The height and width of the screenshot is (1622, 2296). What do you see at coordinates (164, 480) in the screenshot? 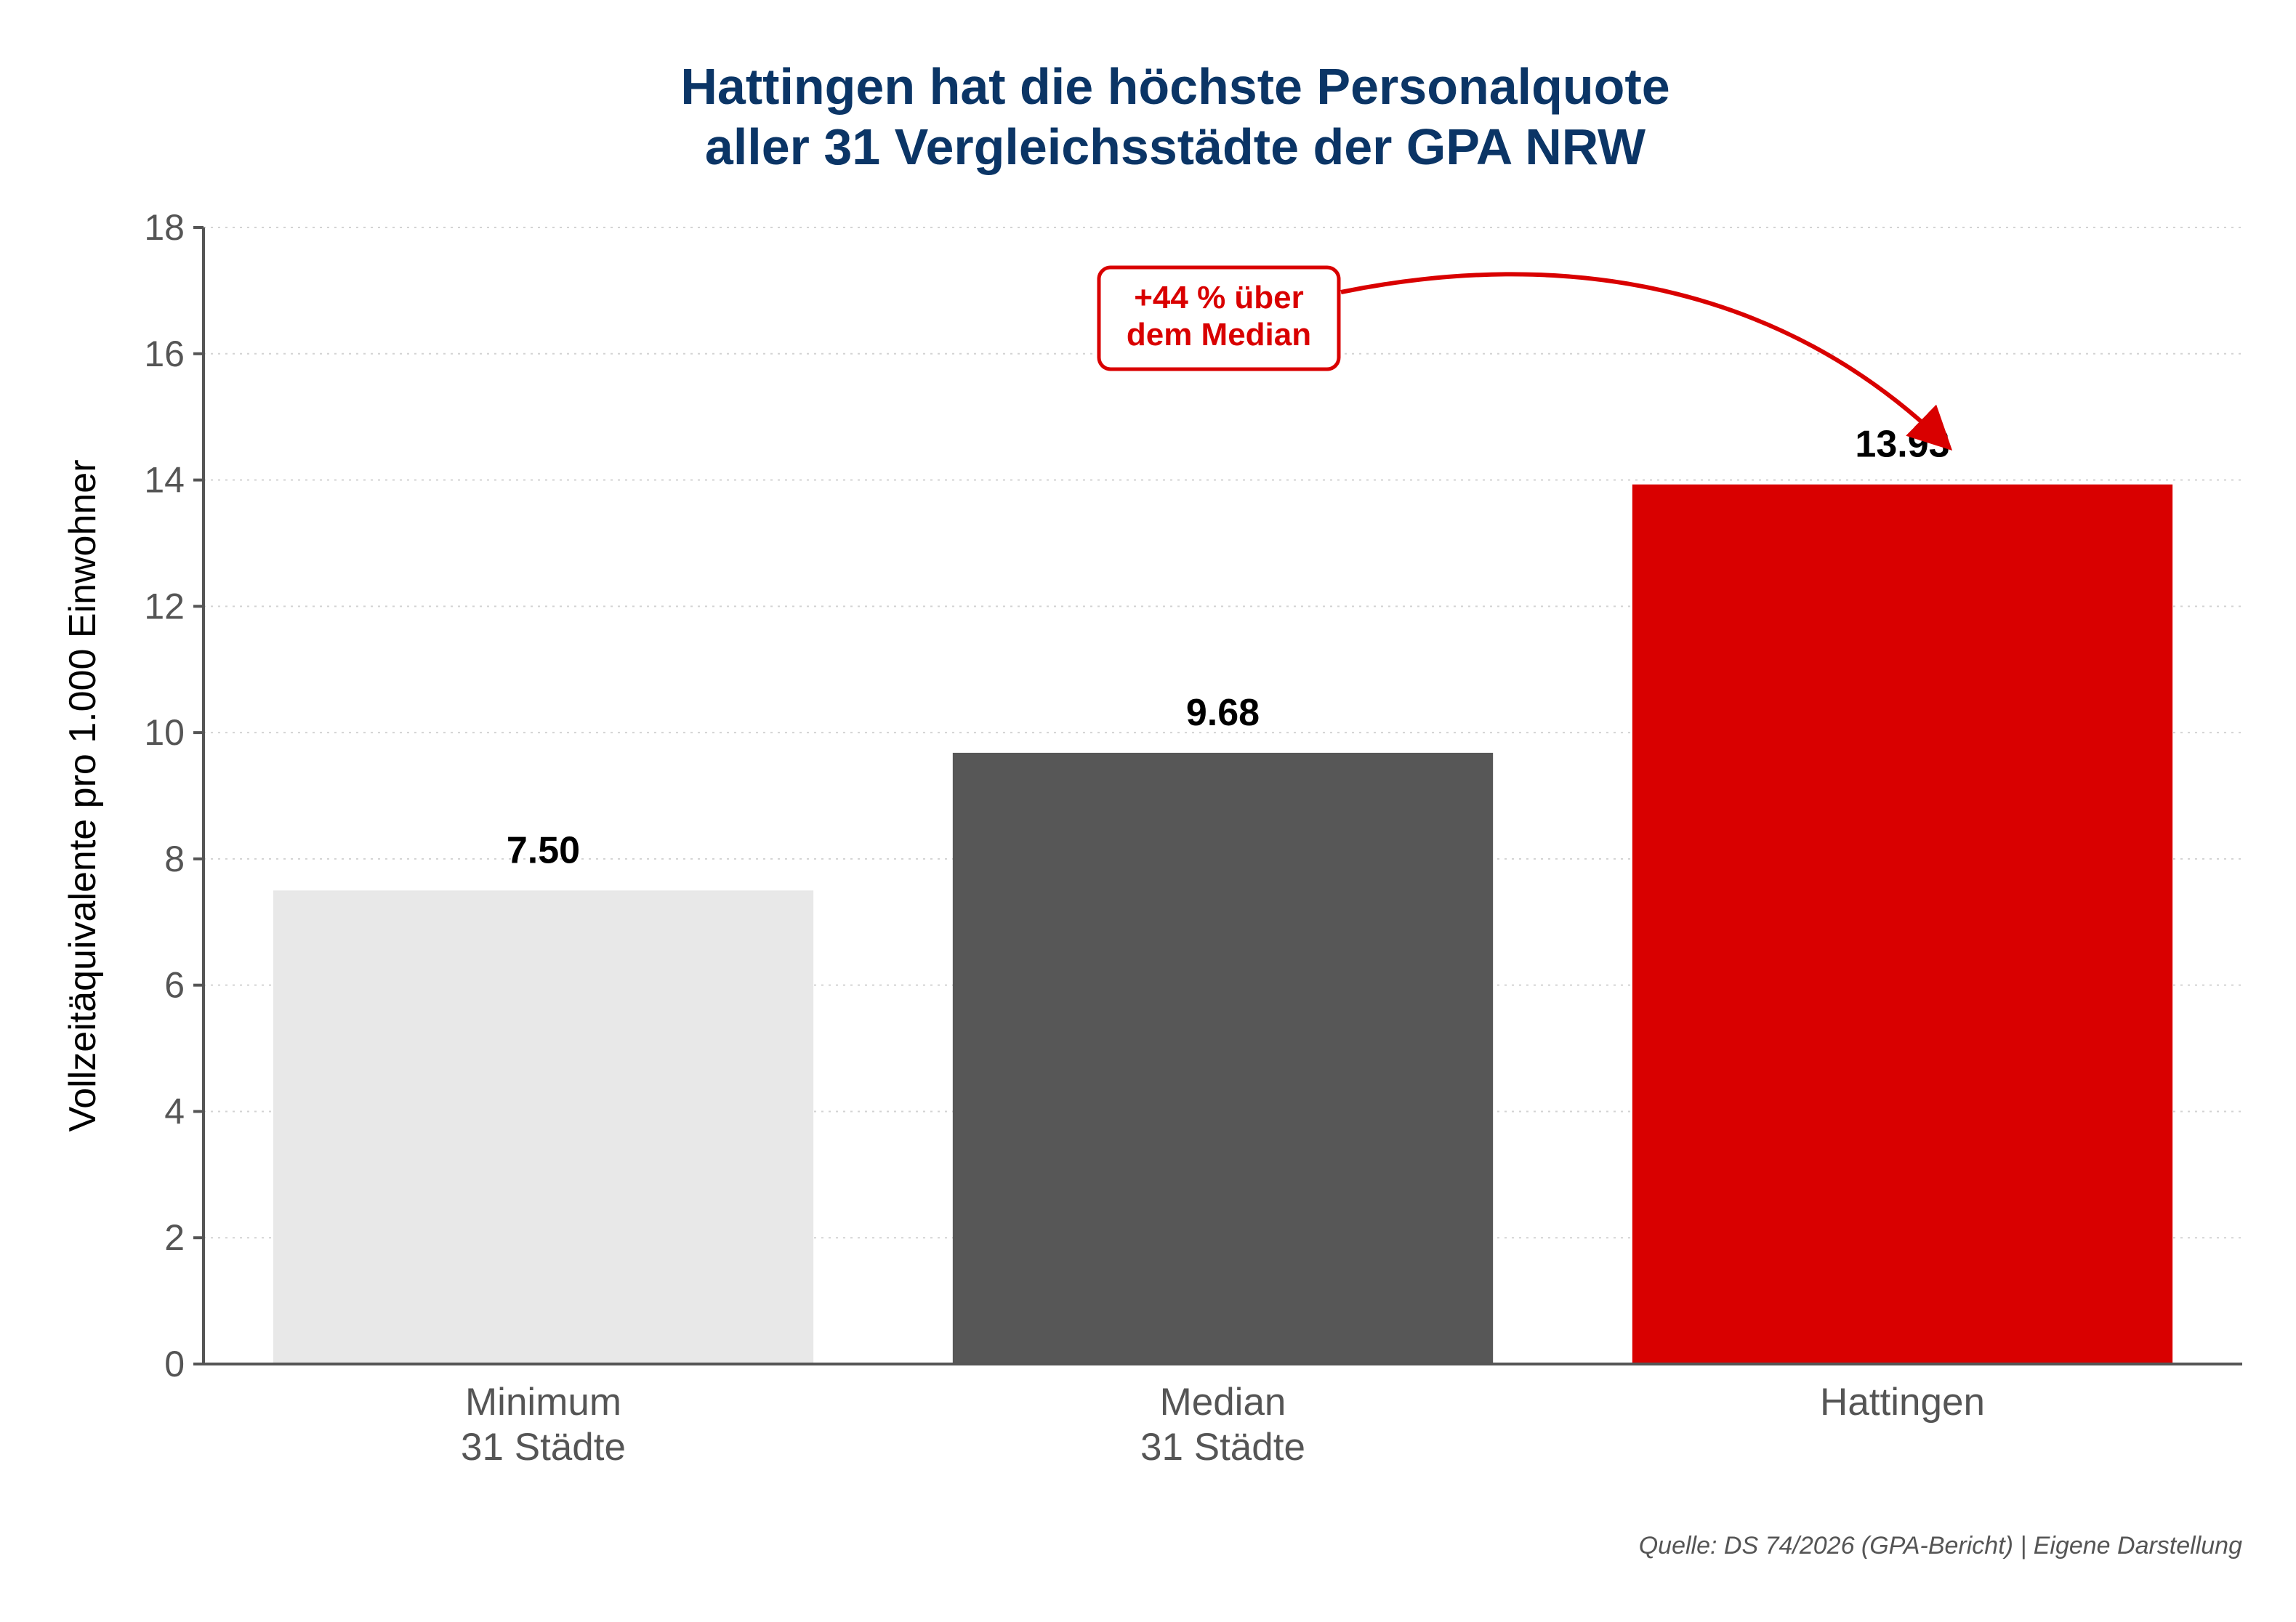
I see `y-tick-label: 14` at bounding box center [164, 480].